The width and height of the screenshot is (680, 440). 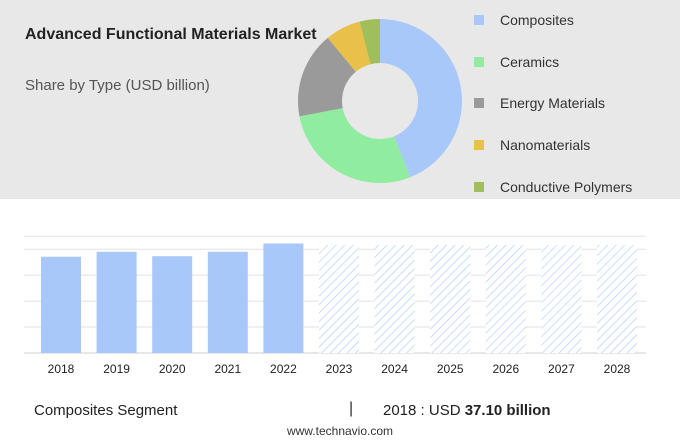 What do you see at coordinates (117, 85) in the screenshot?
I see `page-subtitle: Share by Type (USD billion)` at bounding box center [117, 85].